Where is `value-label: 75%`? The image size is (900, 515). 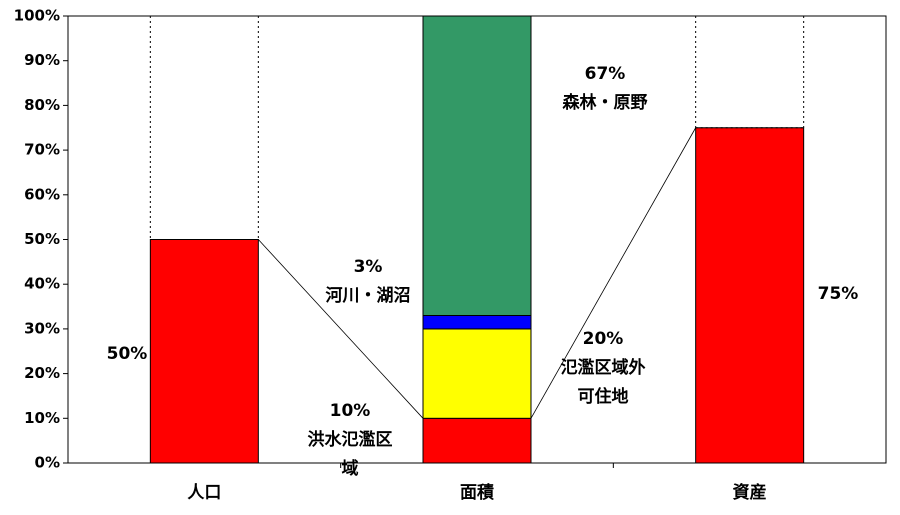 value-label: 75% is located at coordinates (838, 294).